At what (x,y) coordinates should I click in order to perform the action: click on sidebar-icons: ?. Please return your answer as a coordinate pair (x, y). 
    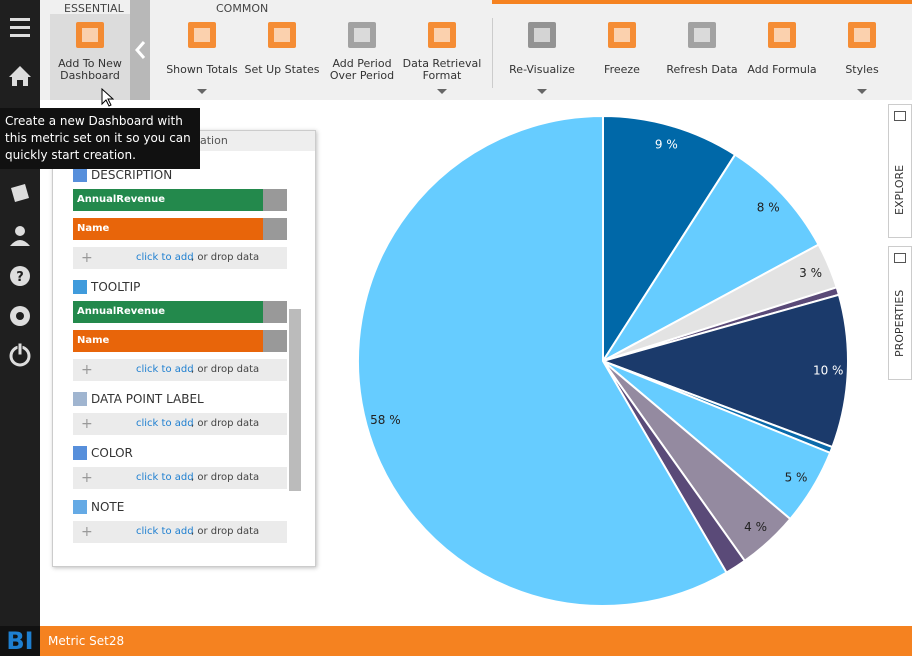
    Looking at the image, I should click on (20, 192).